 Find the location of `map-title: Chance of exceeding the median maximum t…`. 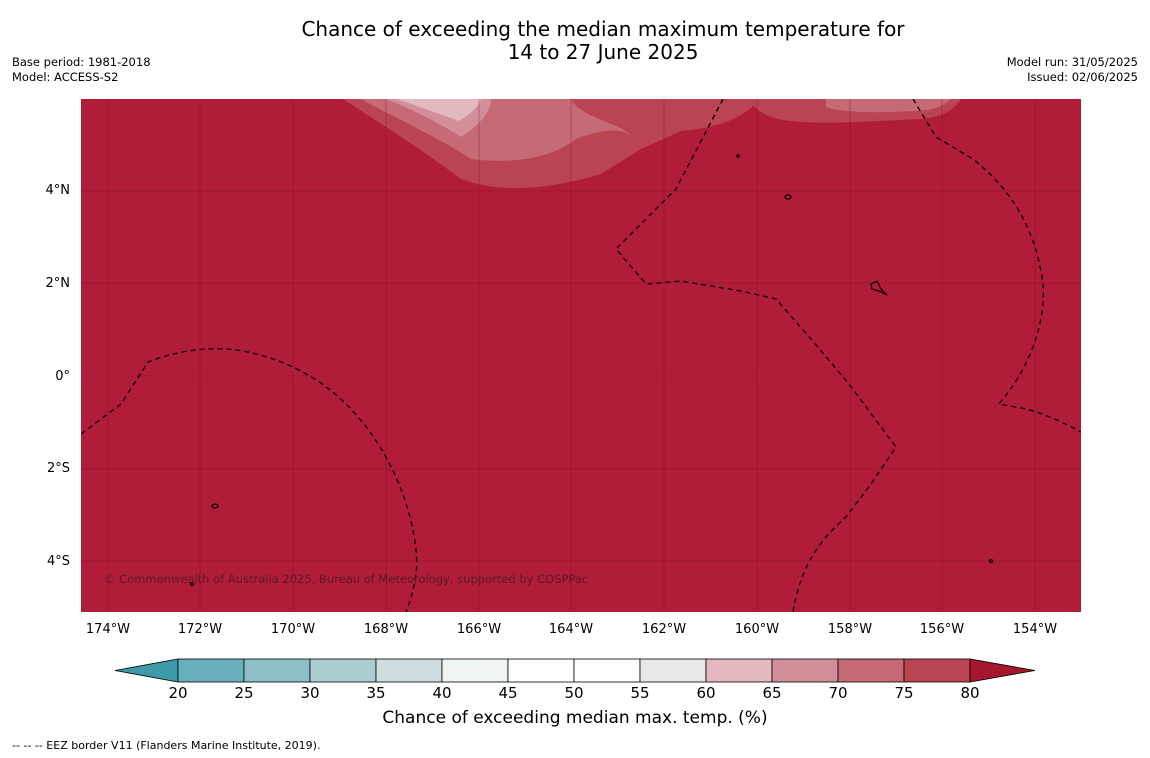

map-title: Chance of exceeding the median maximum t… is located at coordinates (575, 41).